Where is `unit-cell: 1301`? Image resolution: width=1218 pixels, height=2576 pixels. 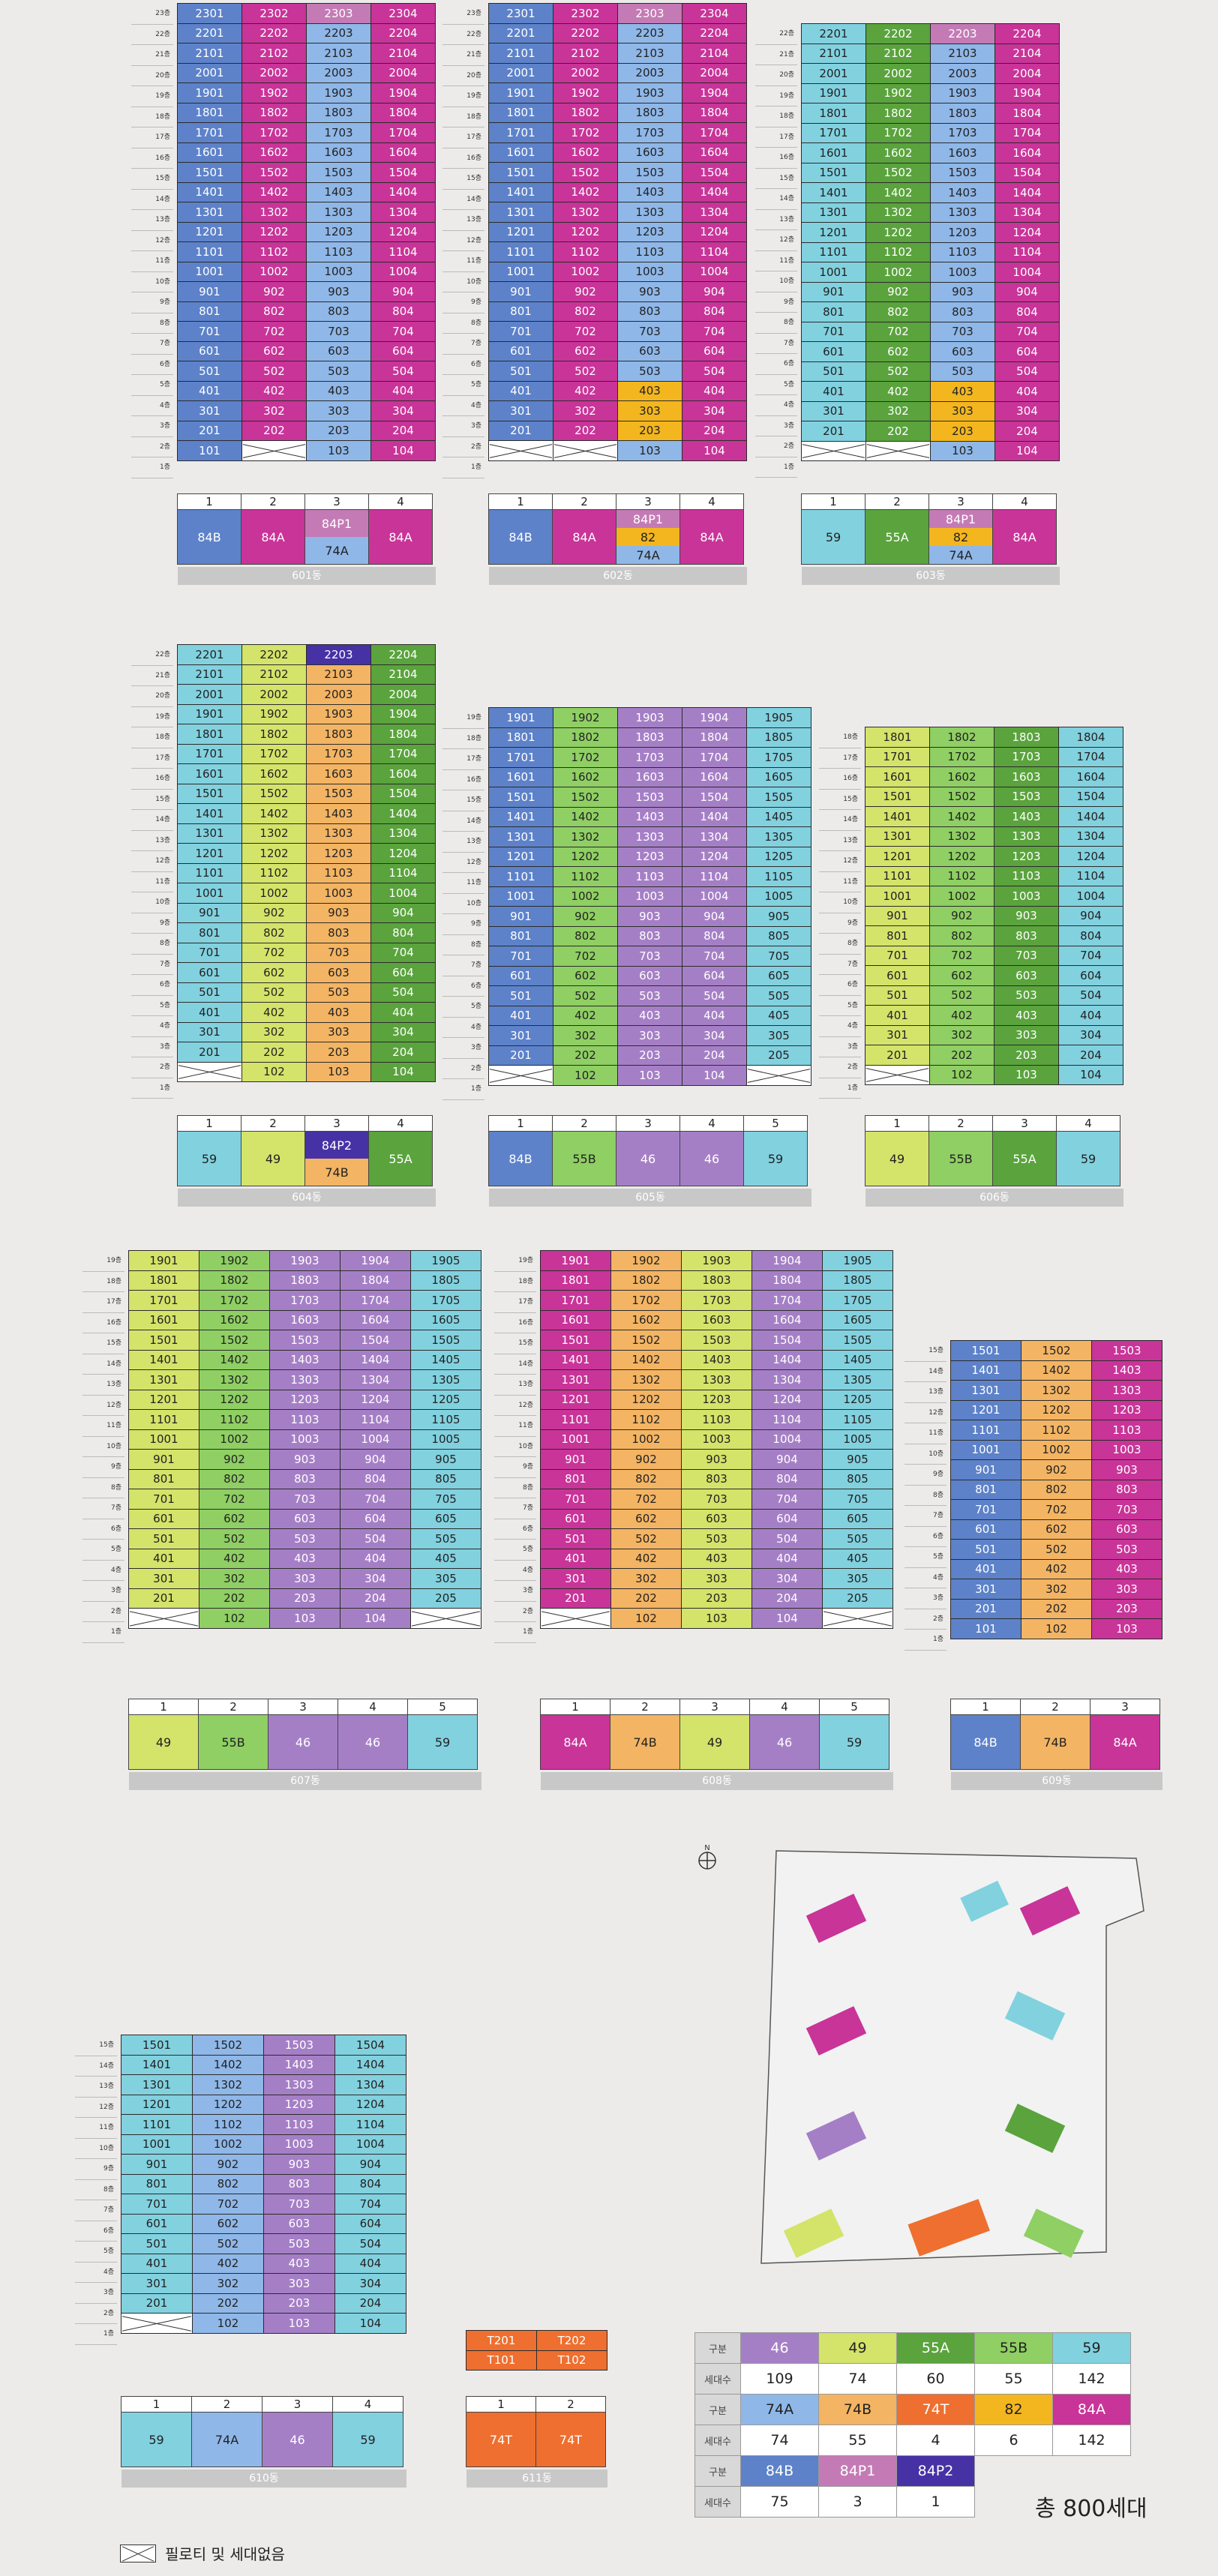 unit-cell: 1301 is located at coordinates (209, 212).